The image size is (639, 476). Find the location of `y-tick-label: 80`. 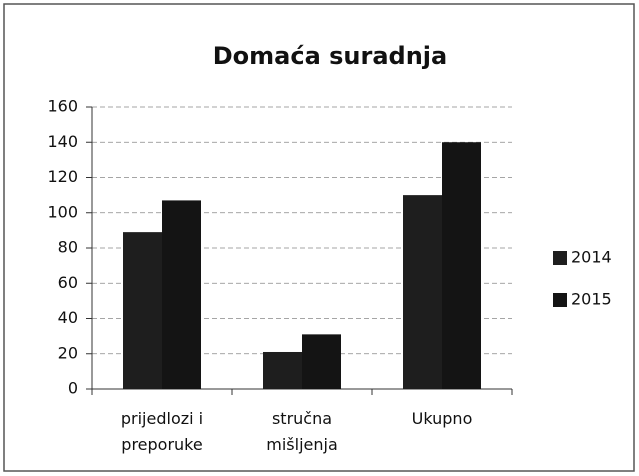

y-tick-label: 80 is located at coordinates (68, 247).